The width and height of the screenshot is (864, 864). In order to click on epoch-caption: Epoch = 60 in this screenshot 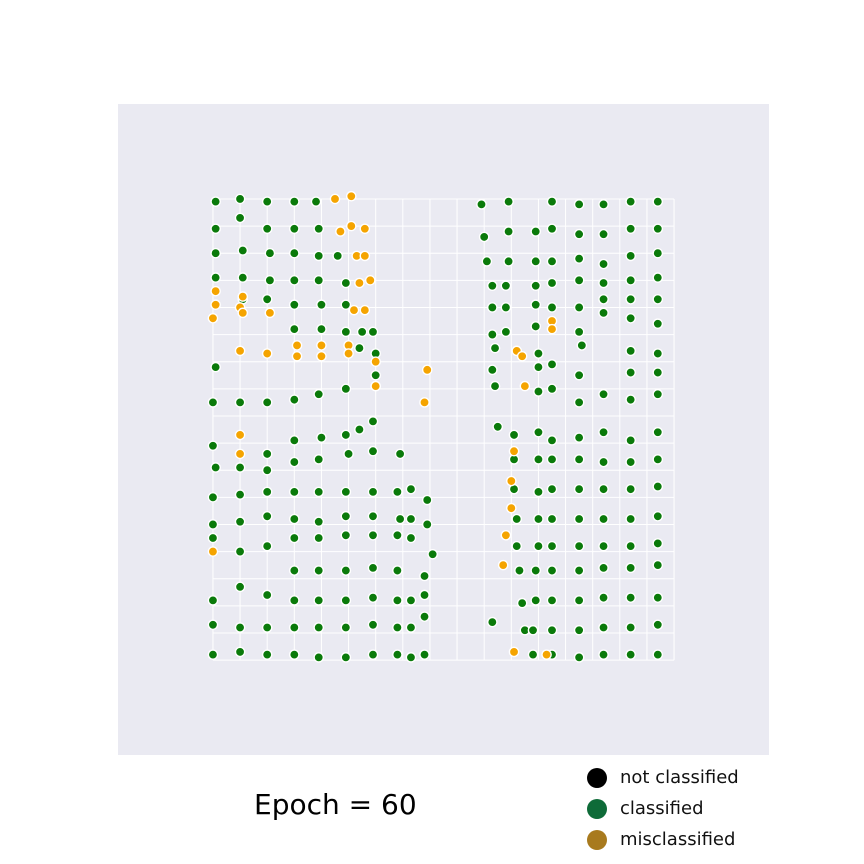, I will do `click(335, 804)`.